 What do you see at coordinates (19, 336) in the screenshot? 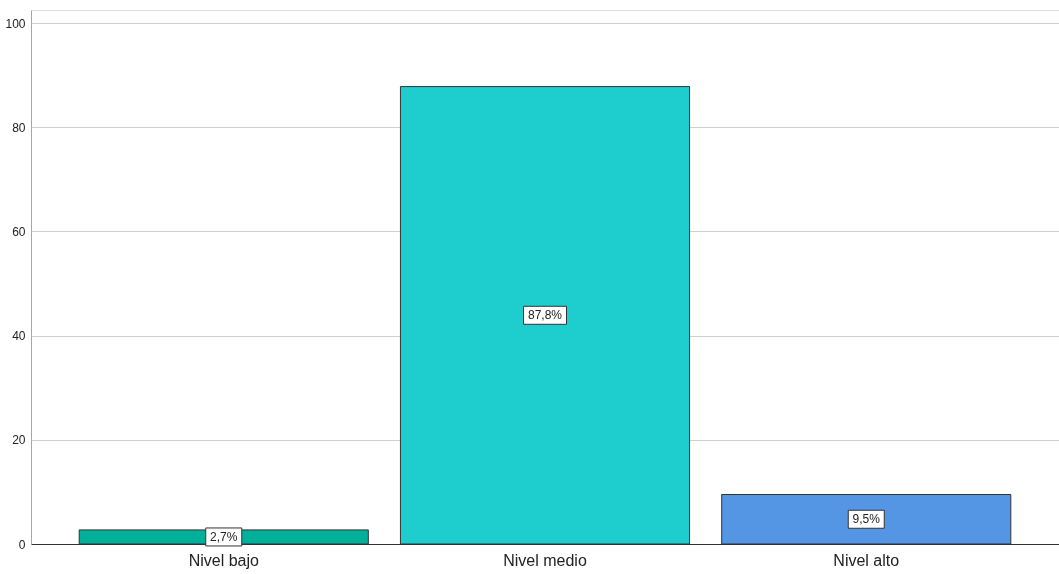
I see `y-tick-label: 40` at bounding box center [19, 336].